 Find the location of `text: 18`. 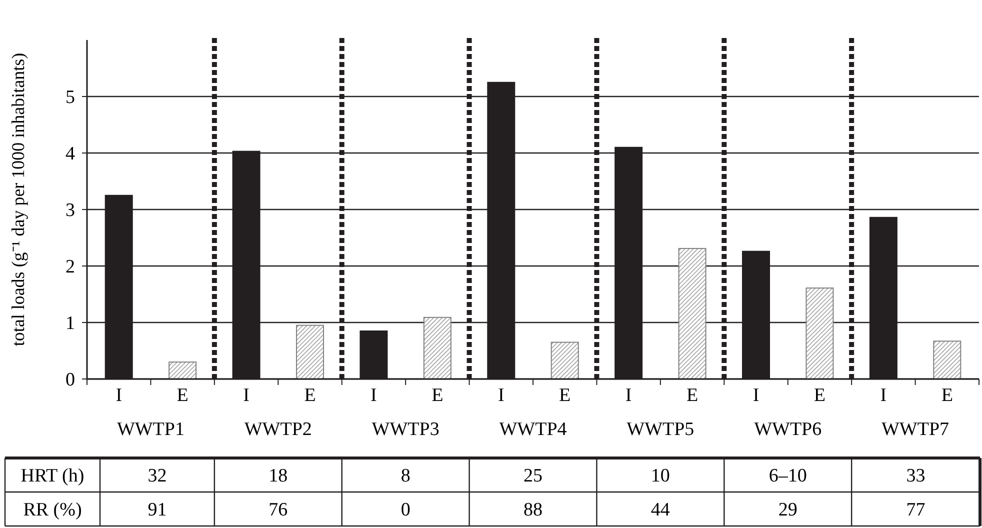

text: 18 is located at coordinates (278, 476).